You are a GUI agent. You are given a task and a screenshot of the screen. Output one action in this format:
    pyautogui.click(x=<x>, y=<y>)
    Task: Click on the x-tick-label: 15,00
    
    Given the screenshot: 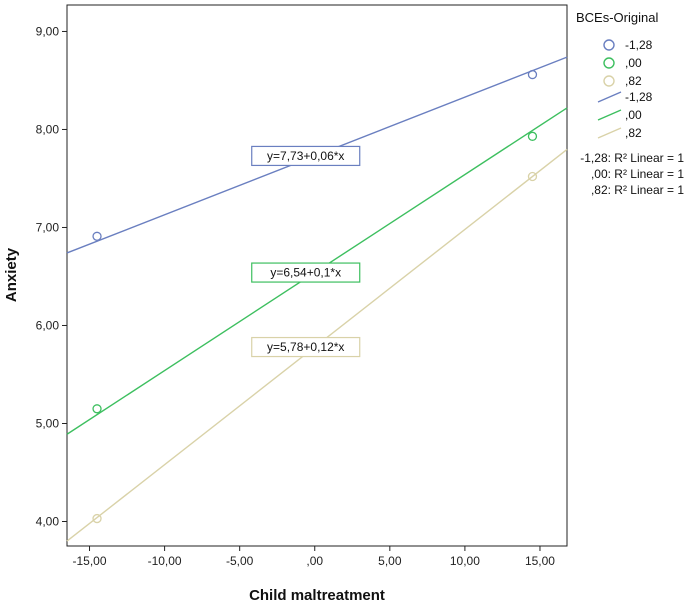 What is the action you would take?
    pyautogui.click(x=540, y=561)
    